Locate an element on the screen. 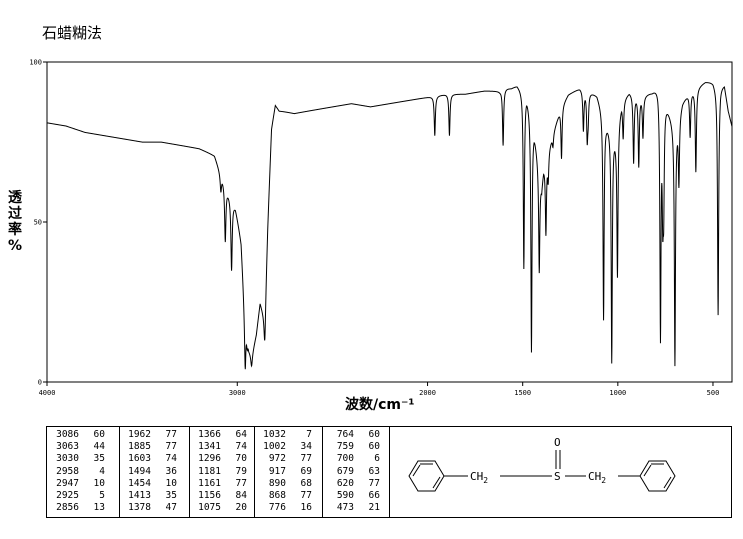 The image size is (743, 539). peak-transmittance: 13 is located at coordinates (99, 508).